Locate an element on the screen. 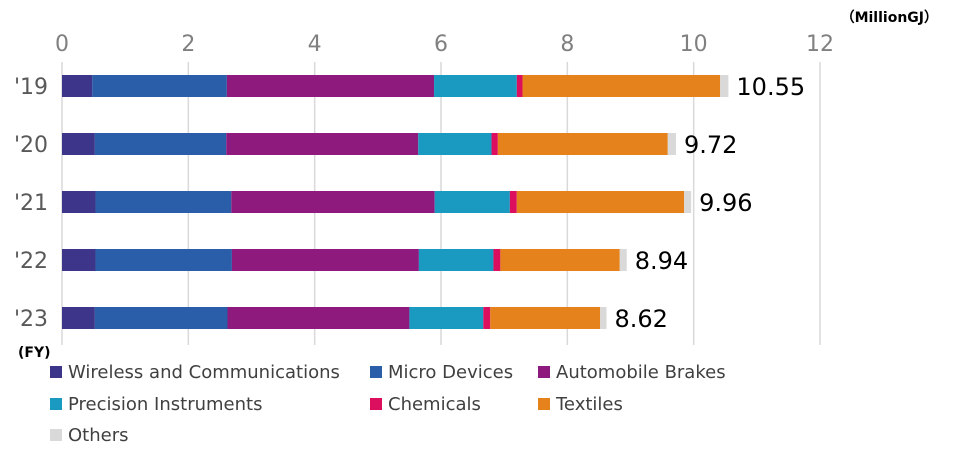 This screenshot has width=960, height=458. total-label: 9.96 is located at coordinates (725, 203).